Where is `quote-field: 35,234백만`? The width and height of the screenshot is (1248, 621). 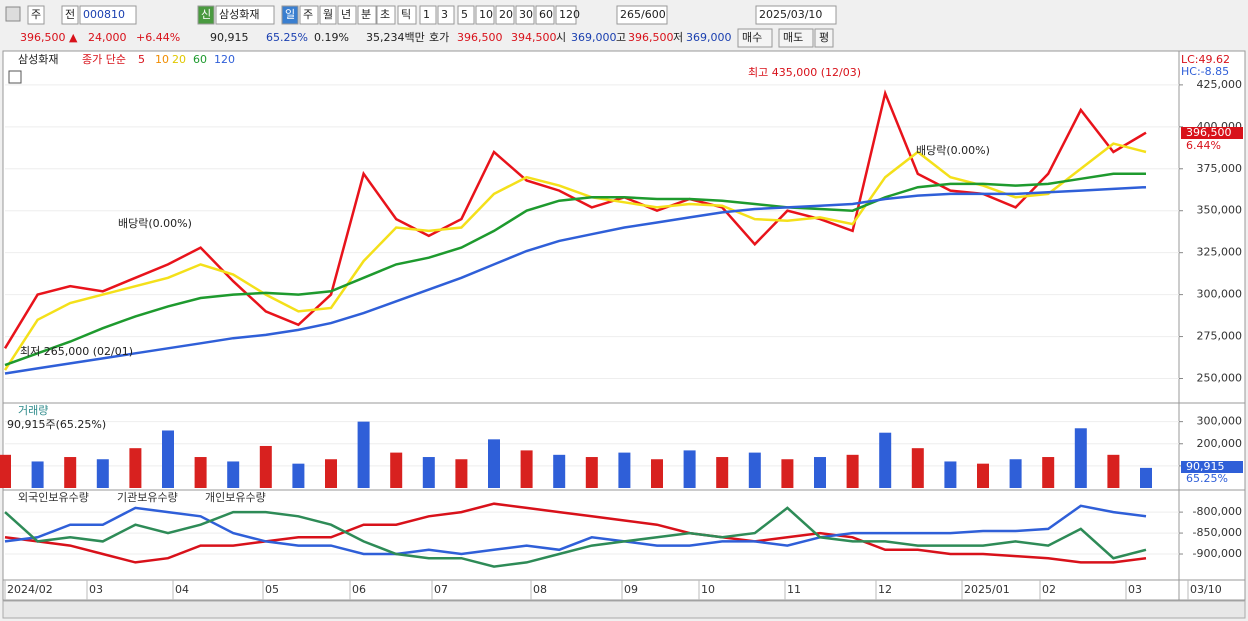 quote-field: 35,234백만 is located at coordinates (395, 37).